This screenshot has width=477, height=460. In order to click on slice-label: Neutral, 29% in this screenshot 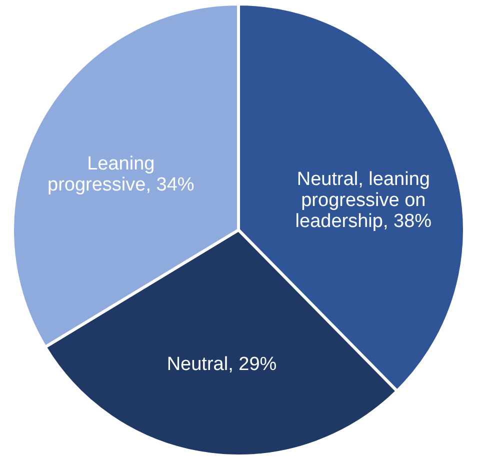, I will do `click(221, 364)`.